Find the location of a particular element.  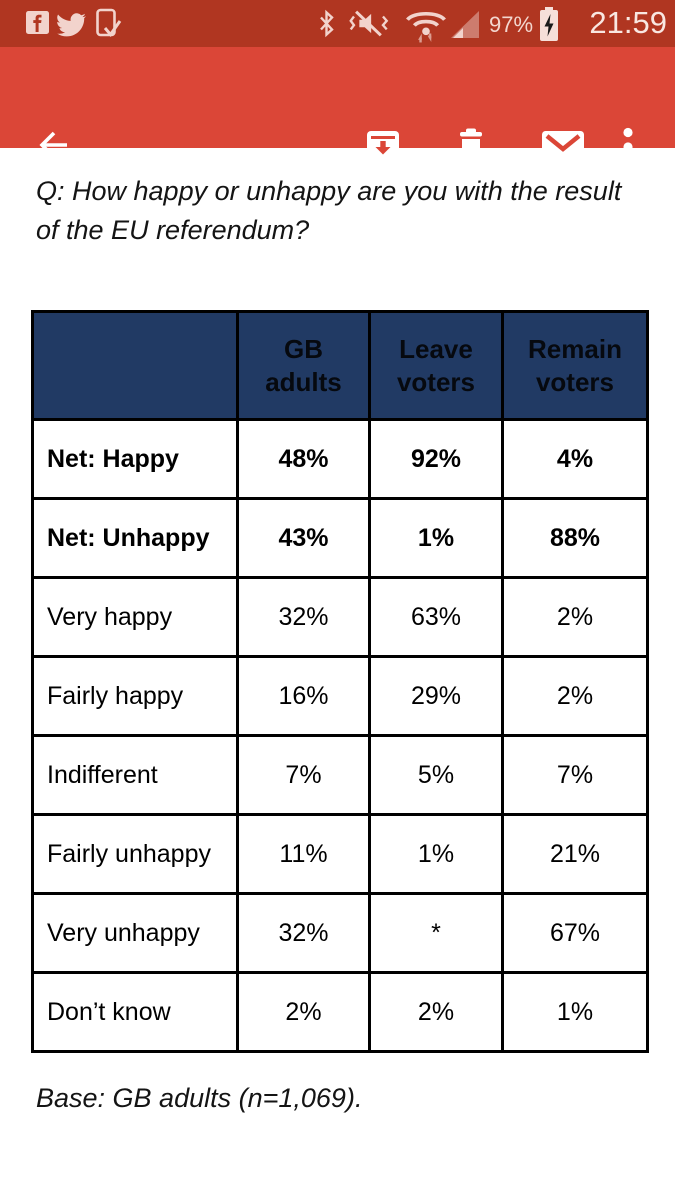

back-arrow-icon is located at coordinates (52, 145).